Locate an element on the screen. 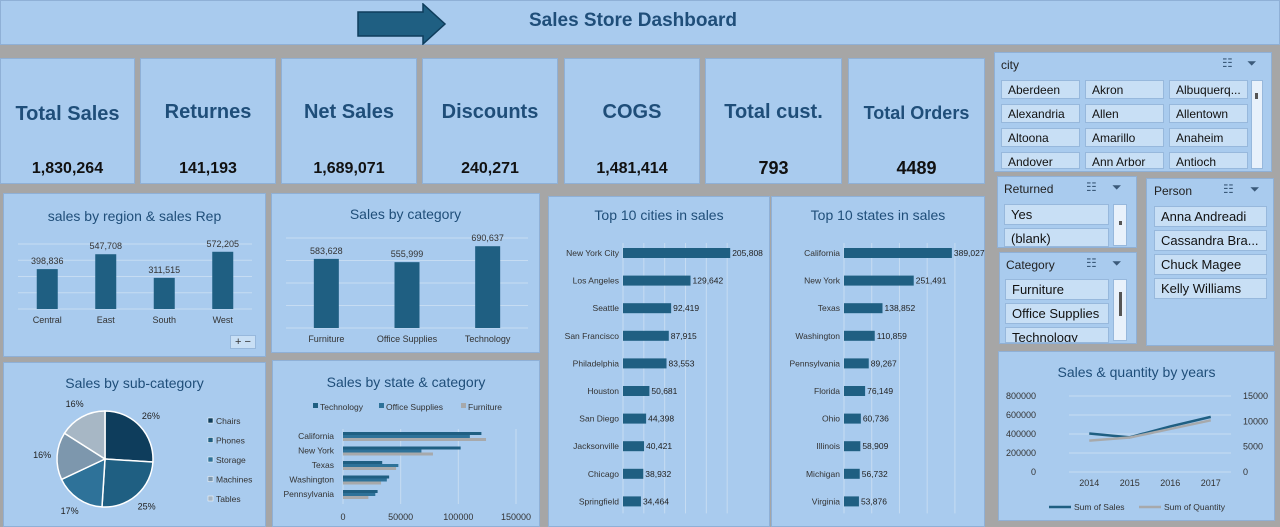 The image size is (1280, 527). legend-label: Sum of Quantity is located at coordinates (1195, 507).